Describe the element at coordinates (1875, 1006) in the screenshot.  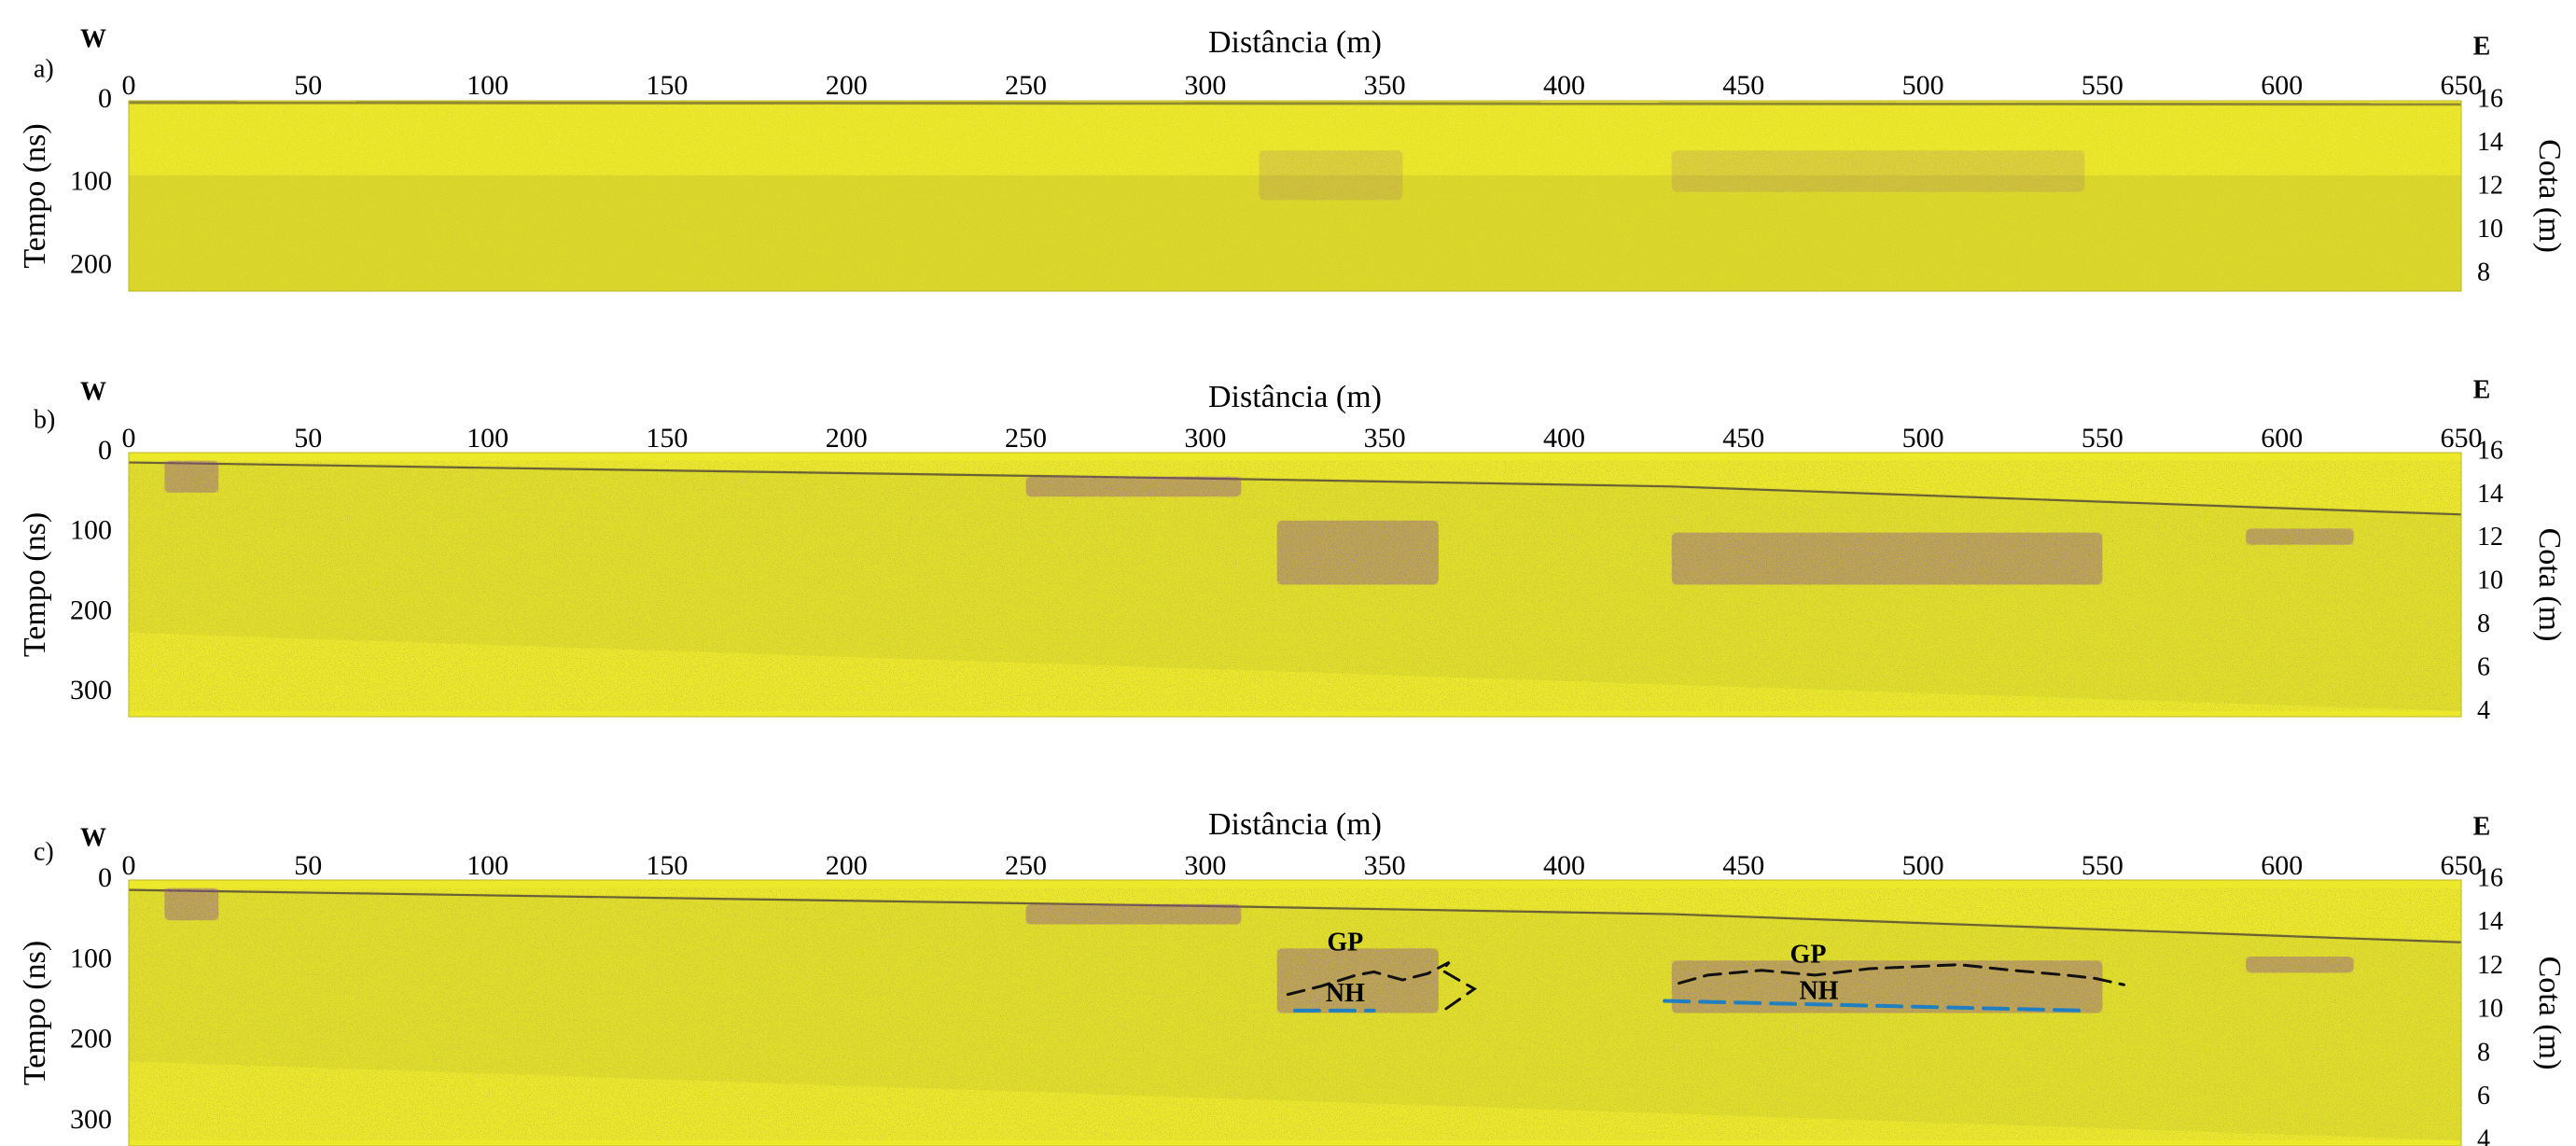
I see `nh-line` at that location.